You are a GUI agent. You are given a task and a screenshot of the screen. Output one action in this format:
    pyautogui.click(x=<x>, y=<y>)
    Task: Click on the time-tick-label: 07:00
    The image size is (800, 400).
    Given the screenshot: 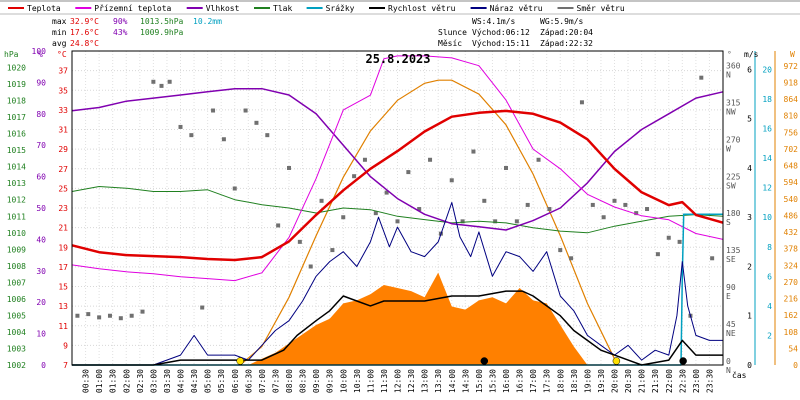 What is the action you would take?
    pyautogui.click(x=262, y=381)
    